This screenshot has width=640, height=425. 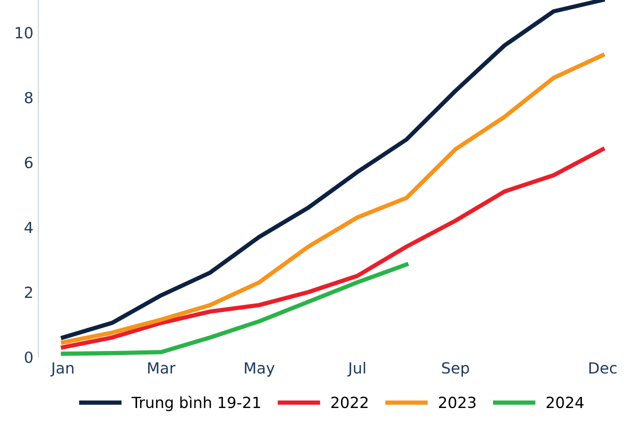 What do you see at coordinates (565, 402) in the screenshot?
I see `legend-label: 2024` at bounding box center [565, 402].